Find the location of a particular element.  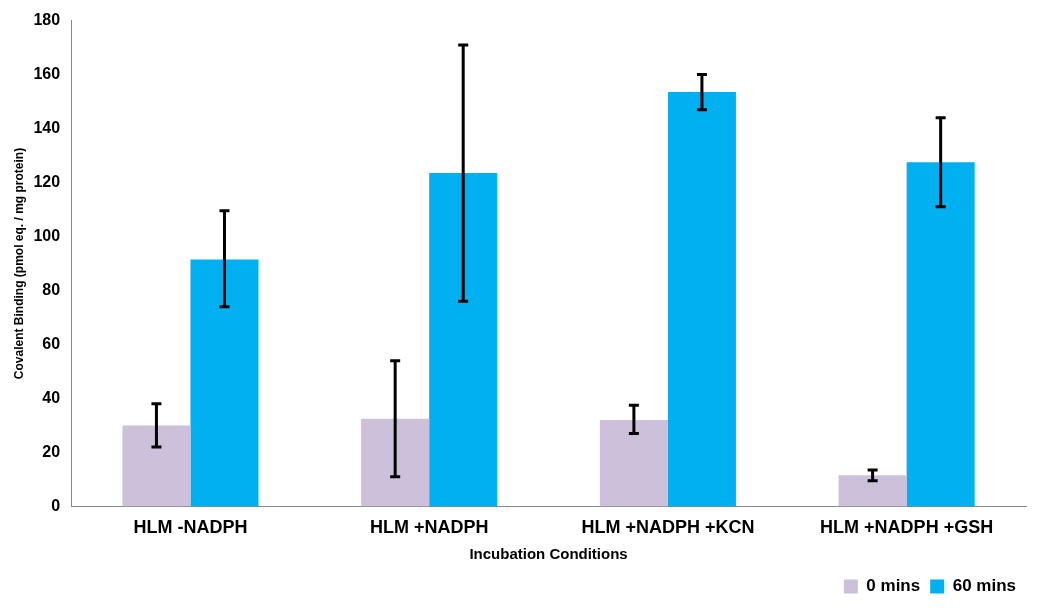

y-tick-label: 100 is located at coordinates (47, 235).